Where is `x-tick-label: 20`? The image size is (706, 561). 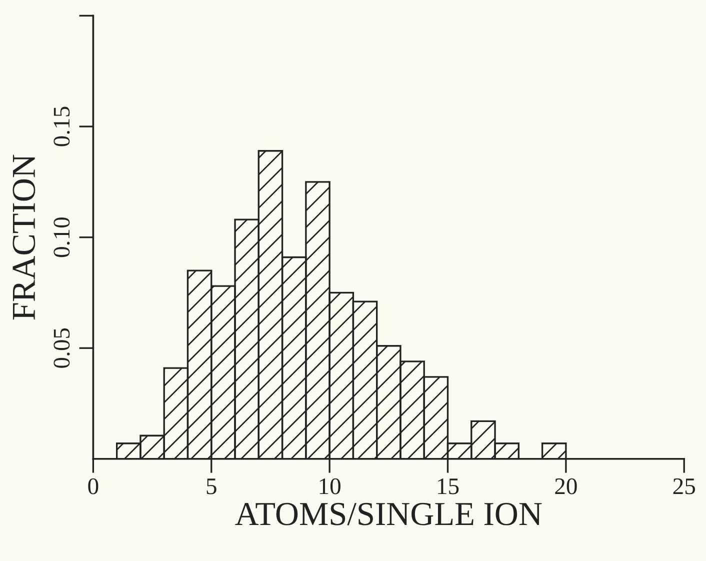 x-tick-label: 20 is located at coordinates (566, 486).